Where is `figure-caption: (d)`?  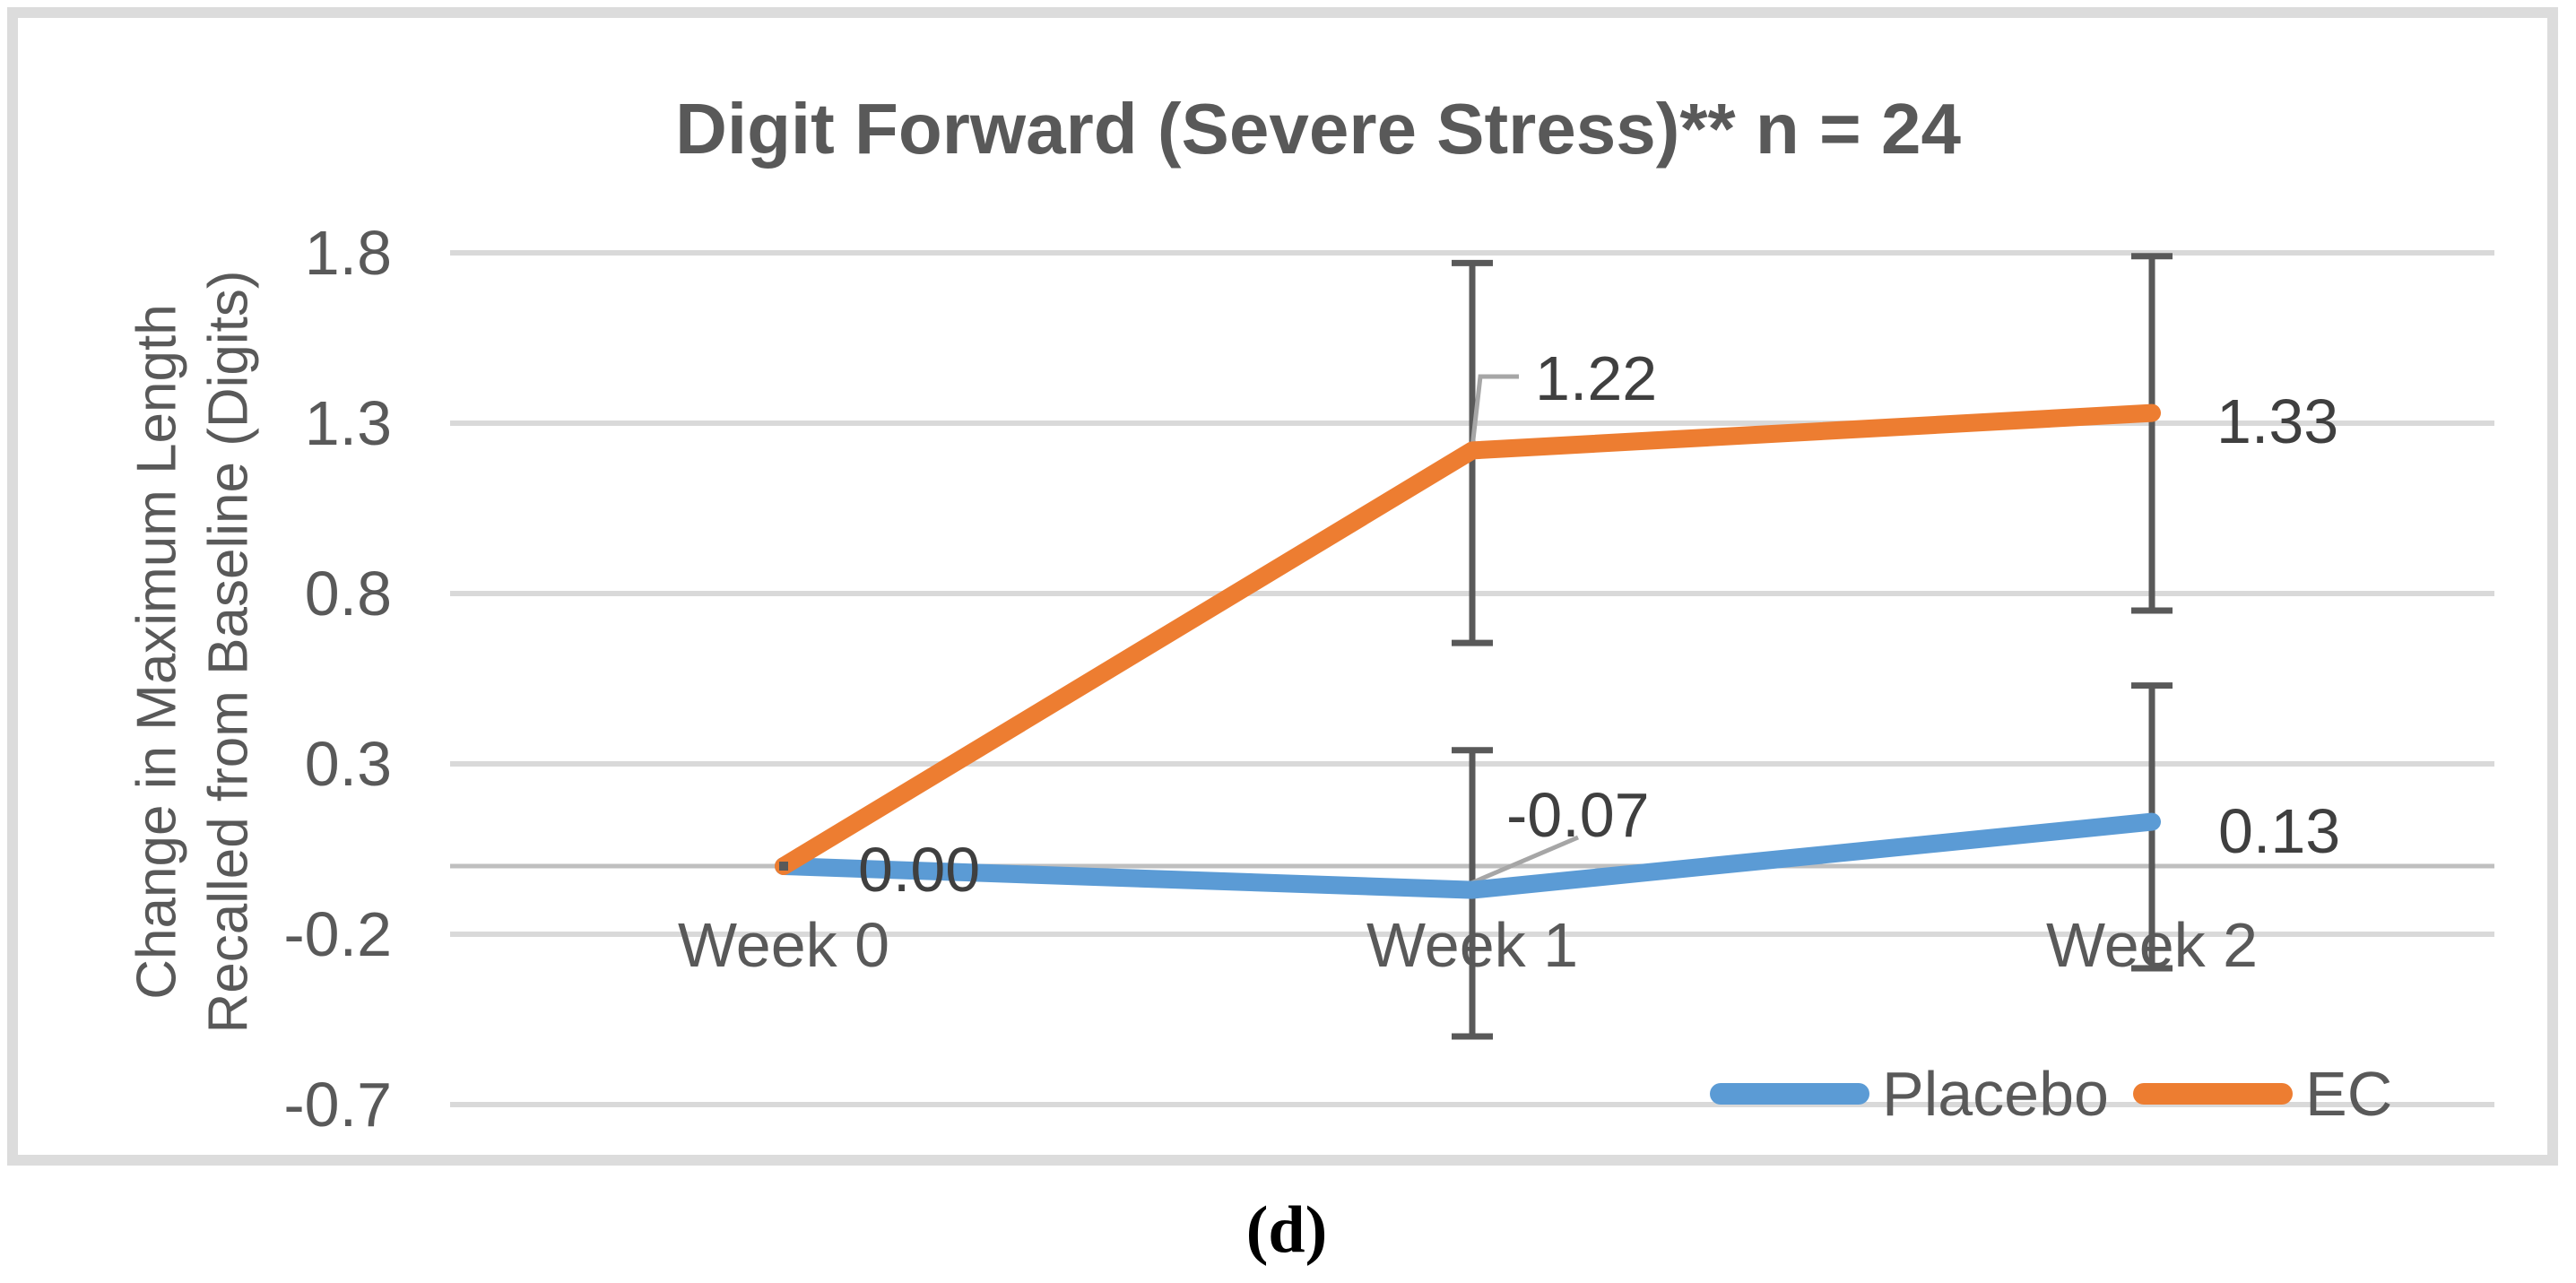 figure-caption: (d) is located at coordinates (1286, 1230).